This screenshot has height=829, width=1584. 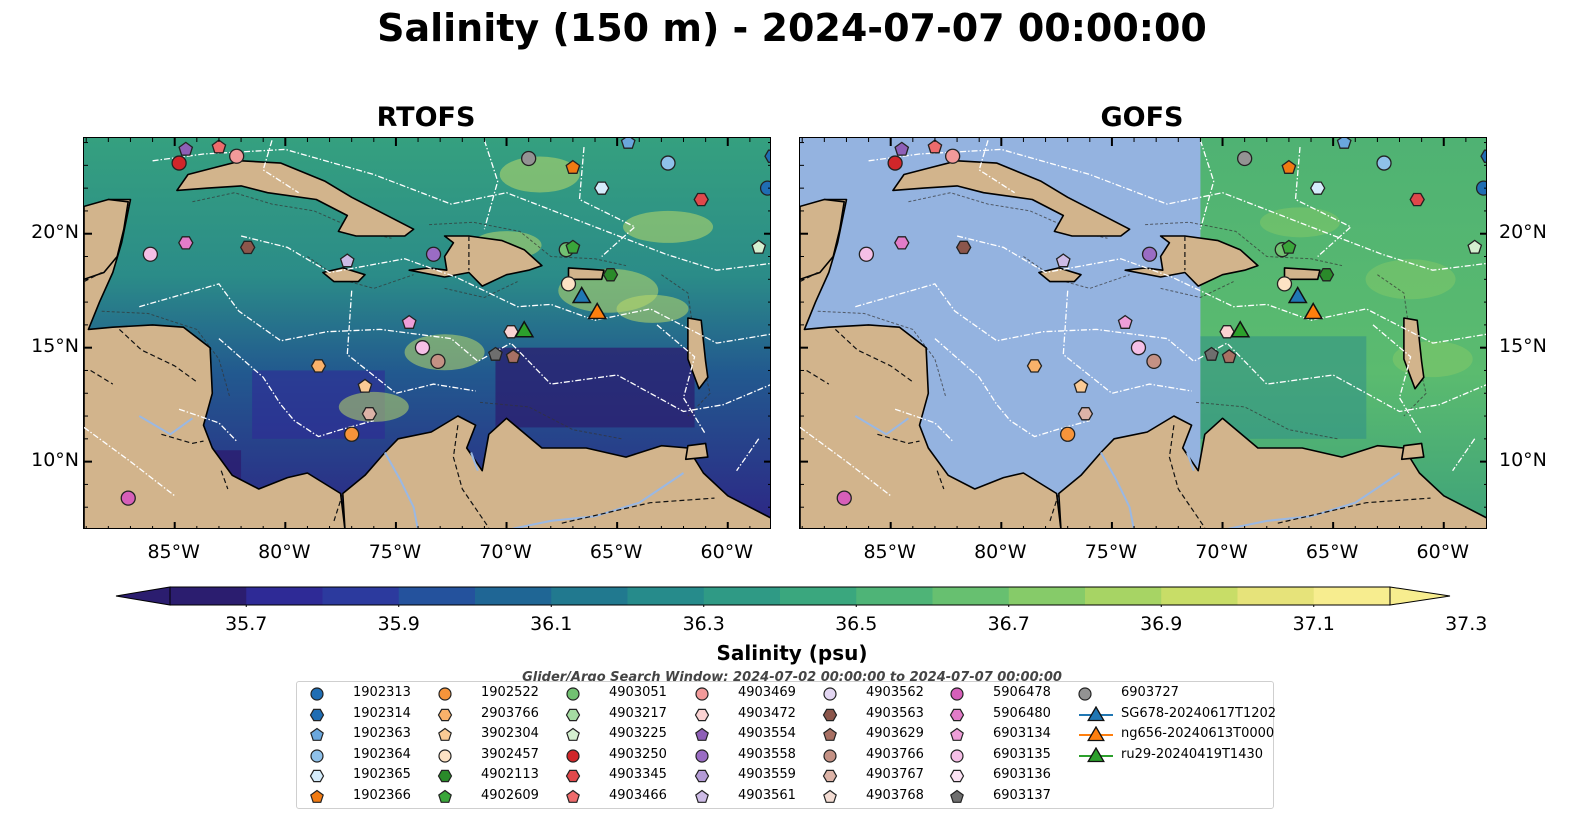 What do you see at coordinates (1221, 552) in the screenshot?
I see `gofs-lon-label: 70°W` at bounding box center [1221, 552].